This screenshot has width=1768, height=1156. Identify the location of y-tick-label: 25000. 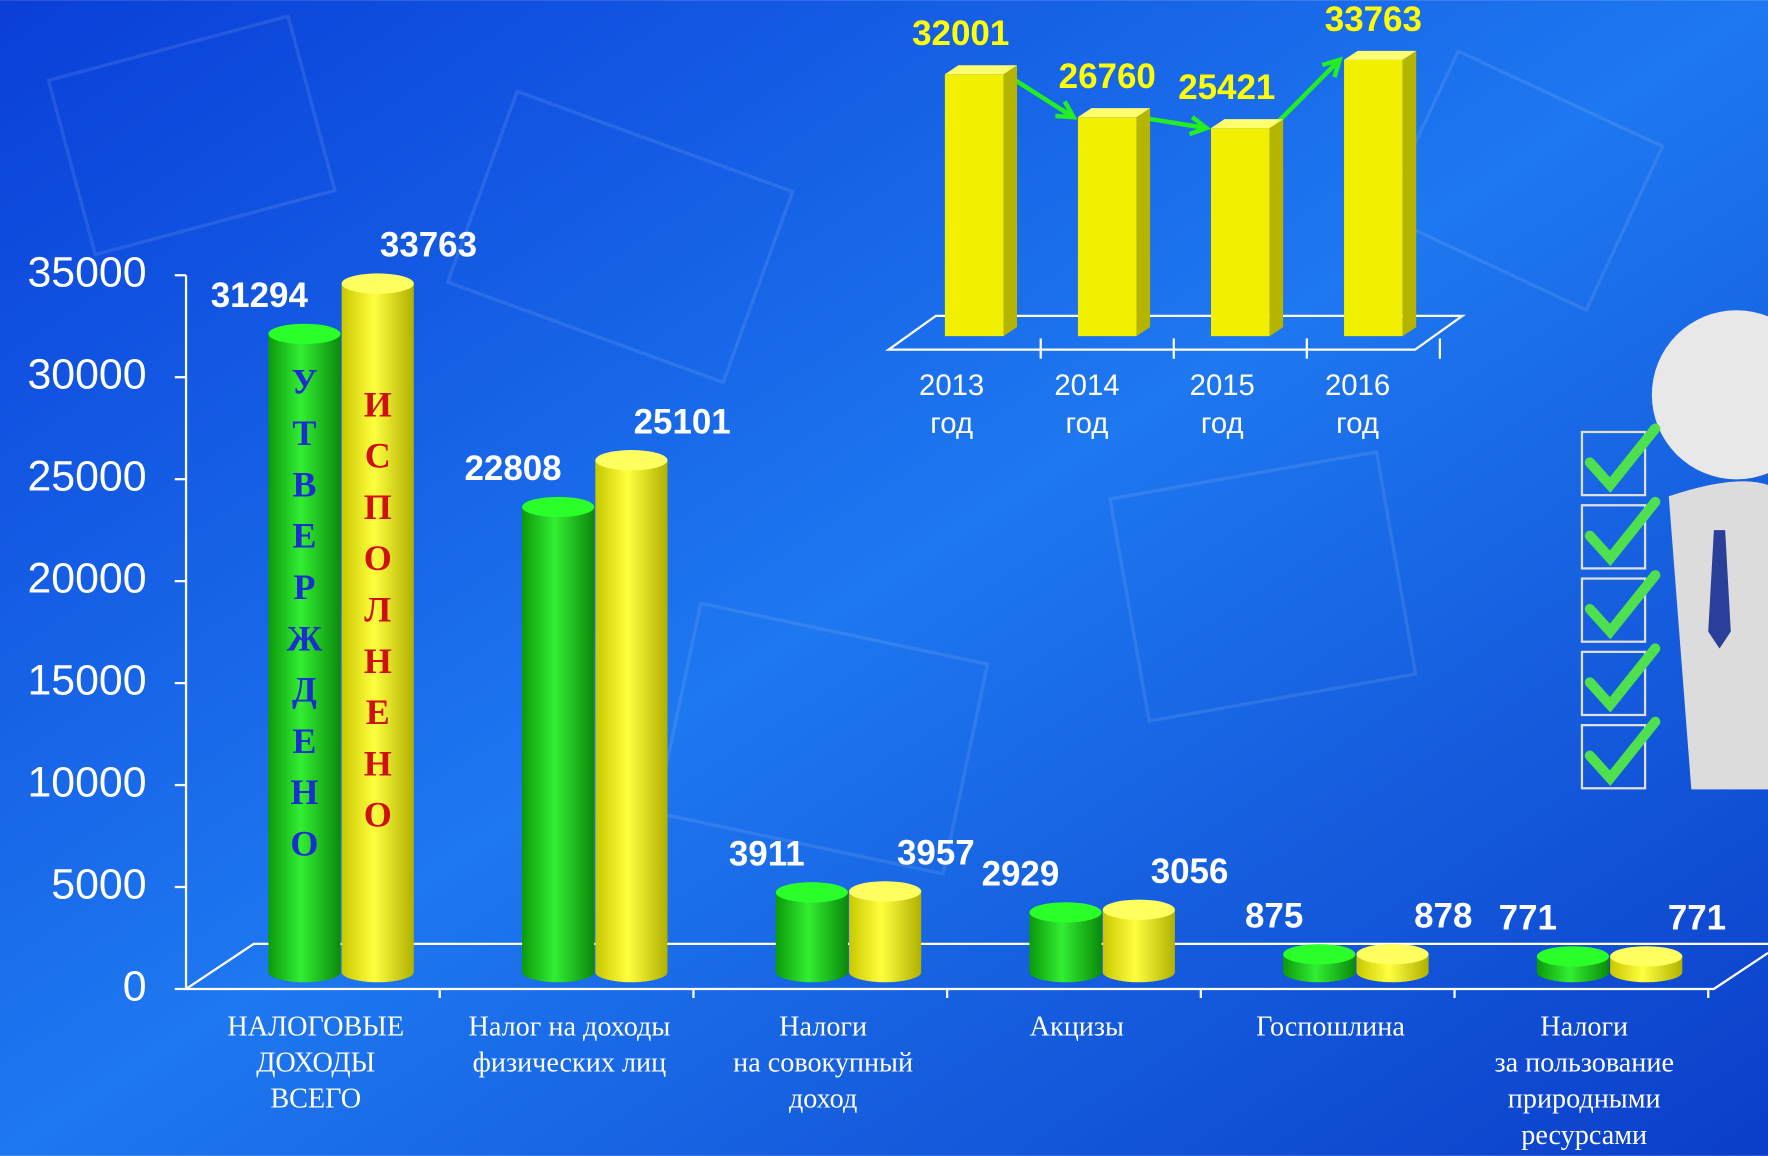
(86, 476).